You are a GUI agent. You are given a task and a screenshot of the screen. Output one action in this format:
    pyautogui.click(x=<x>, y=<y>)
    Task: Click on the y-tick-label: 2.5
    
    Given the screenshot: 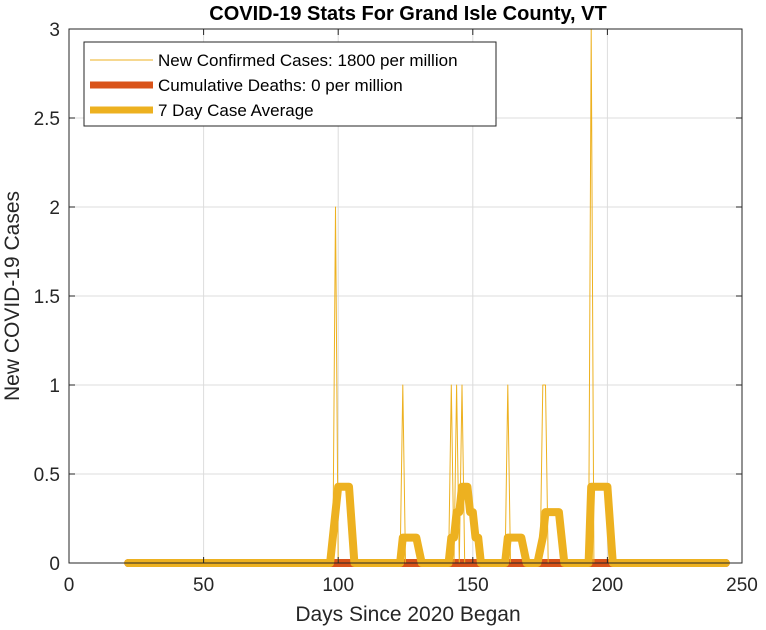 What is the action you would take?
    pyautogui.click(x=47, y=119)
    